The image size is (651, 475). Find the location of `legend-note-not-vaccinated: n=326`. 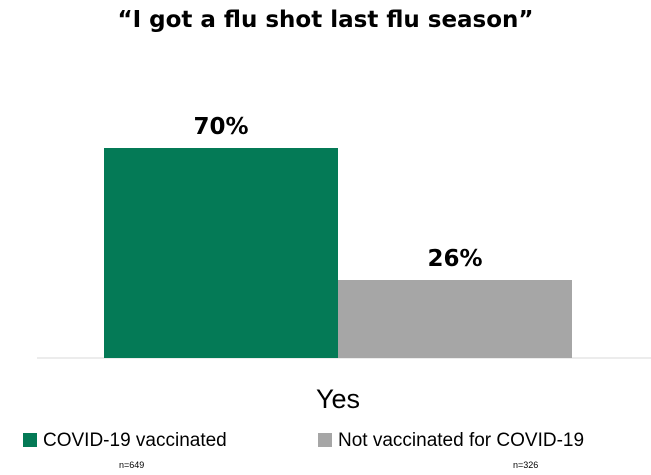

legend-note-not-vaccinated: n=326 is located at coordinates (526, 465).